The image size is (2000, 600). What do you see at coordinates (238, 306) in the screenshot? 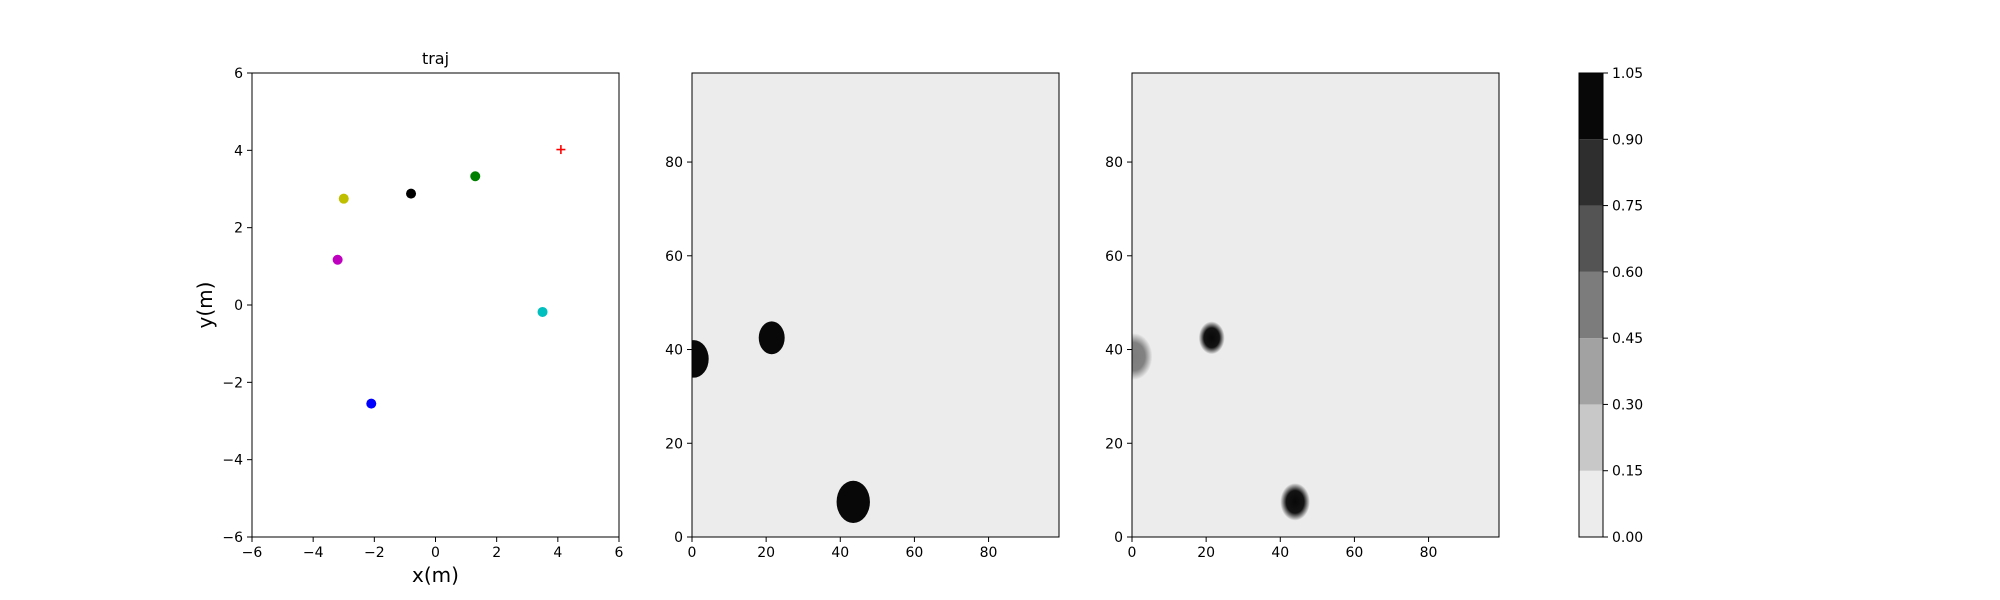
I see `scatter-ytick-label: 0` at bounding box center [238, 306].